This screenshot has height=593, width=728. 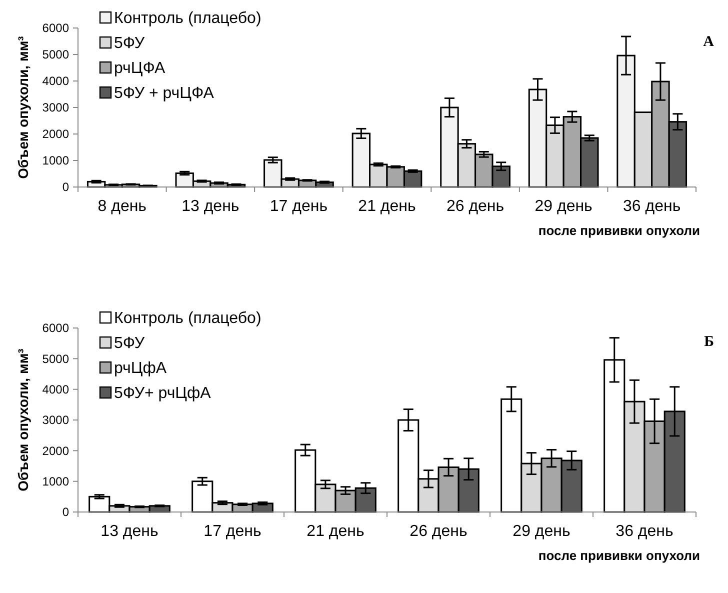 I want to click on legend-label: 5ФУ+ рчЦфА, so click(x=163, y=393).